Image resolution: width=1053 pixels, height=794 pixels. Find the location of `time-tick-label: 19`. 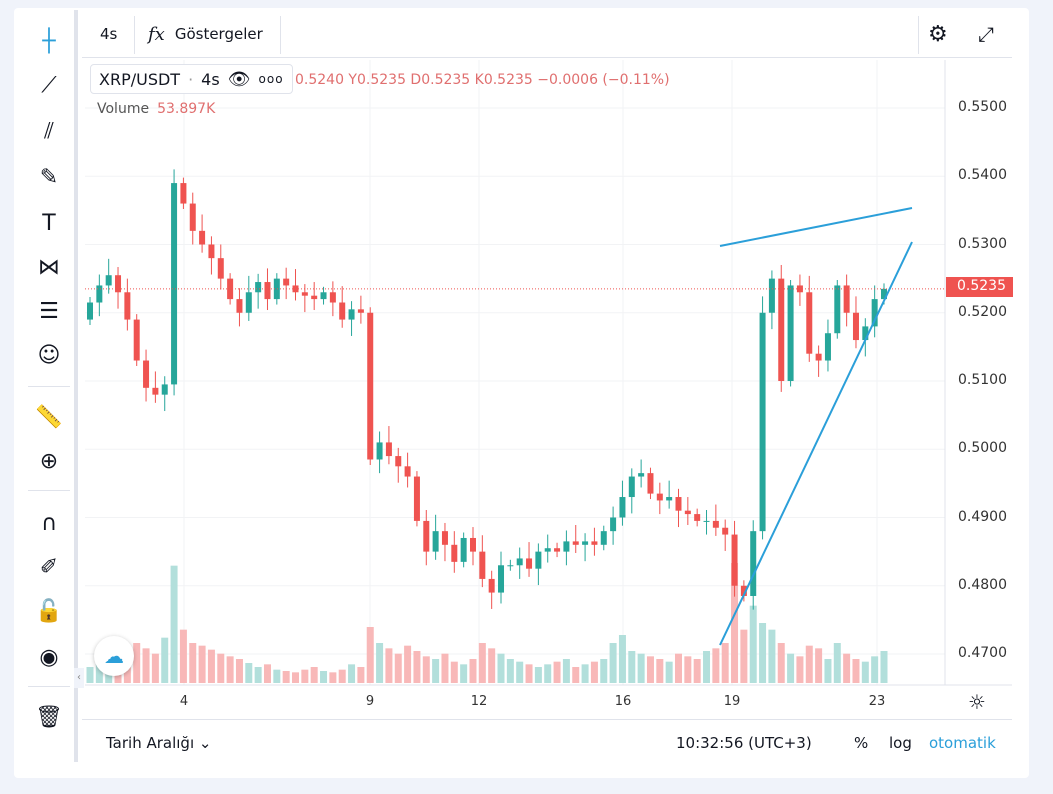

time-tick-label: 19 is located at coordinates (732, 701).